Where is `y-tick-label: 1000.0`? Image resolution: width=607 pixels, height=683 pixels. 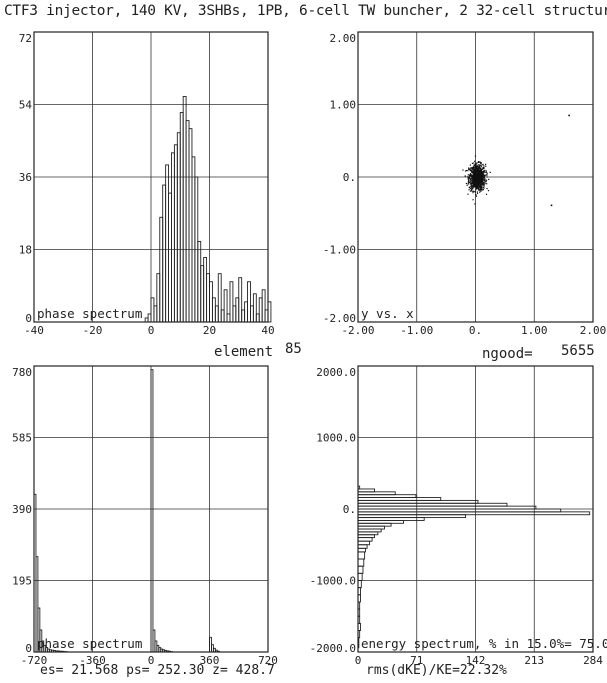
y-tick-label: 1000.0 is located at coordinates (336, 438).